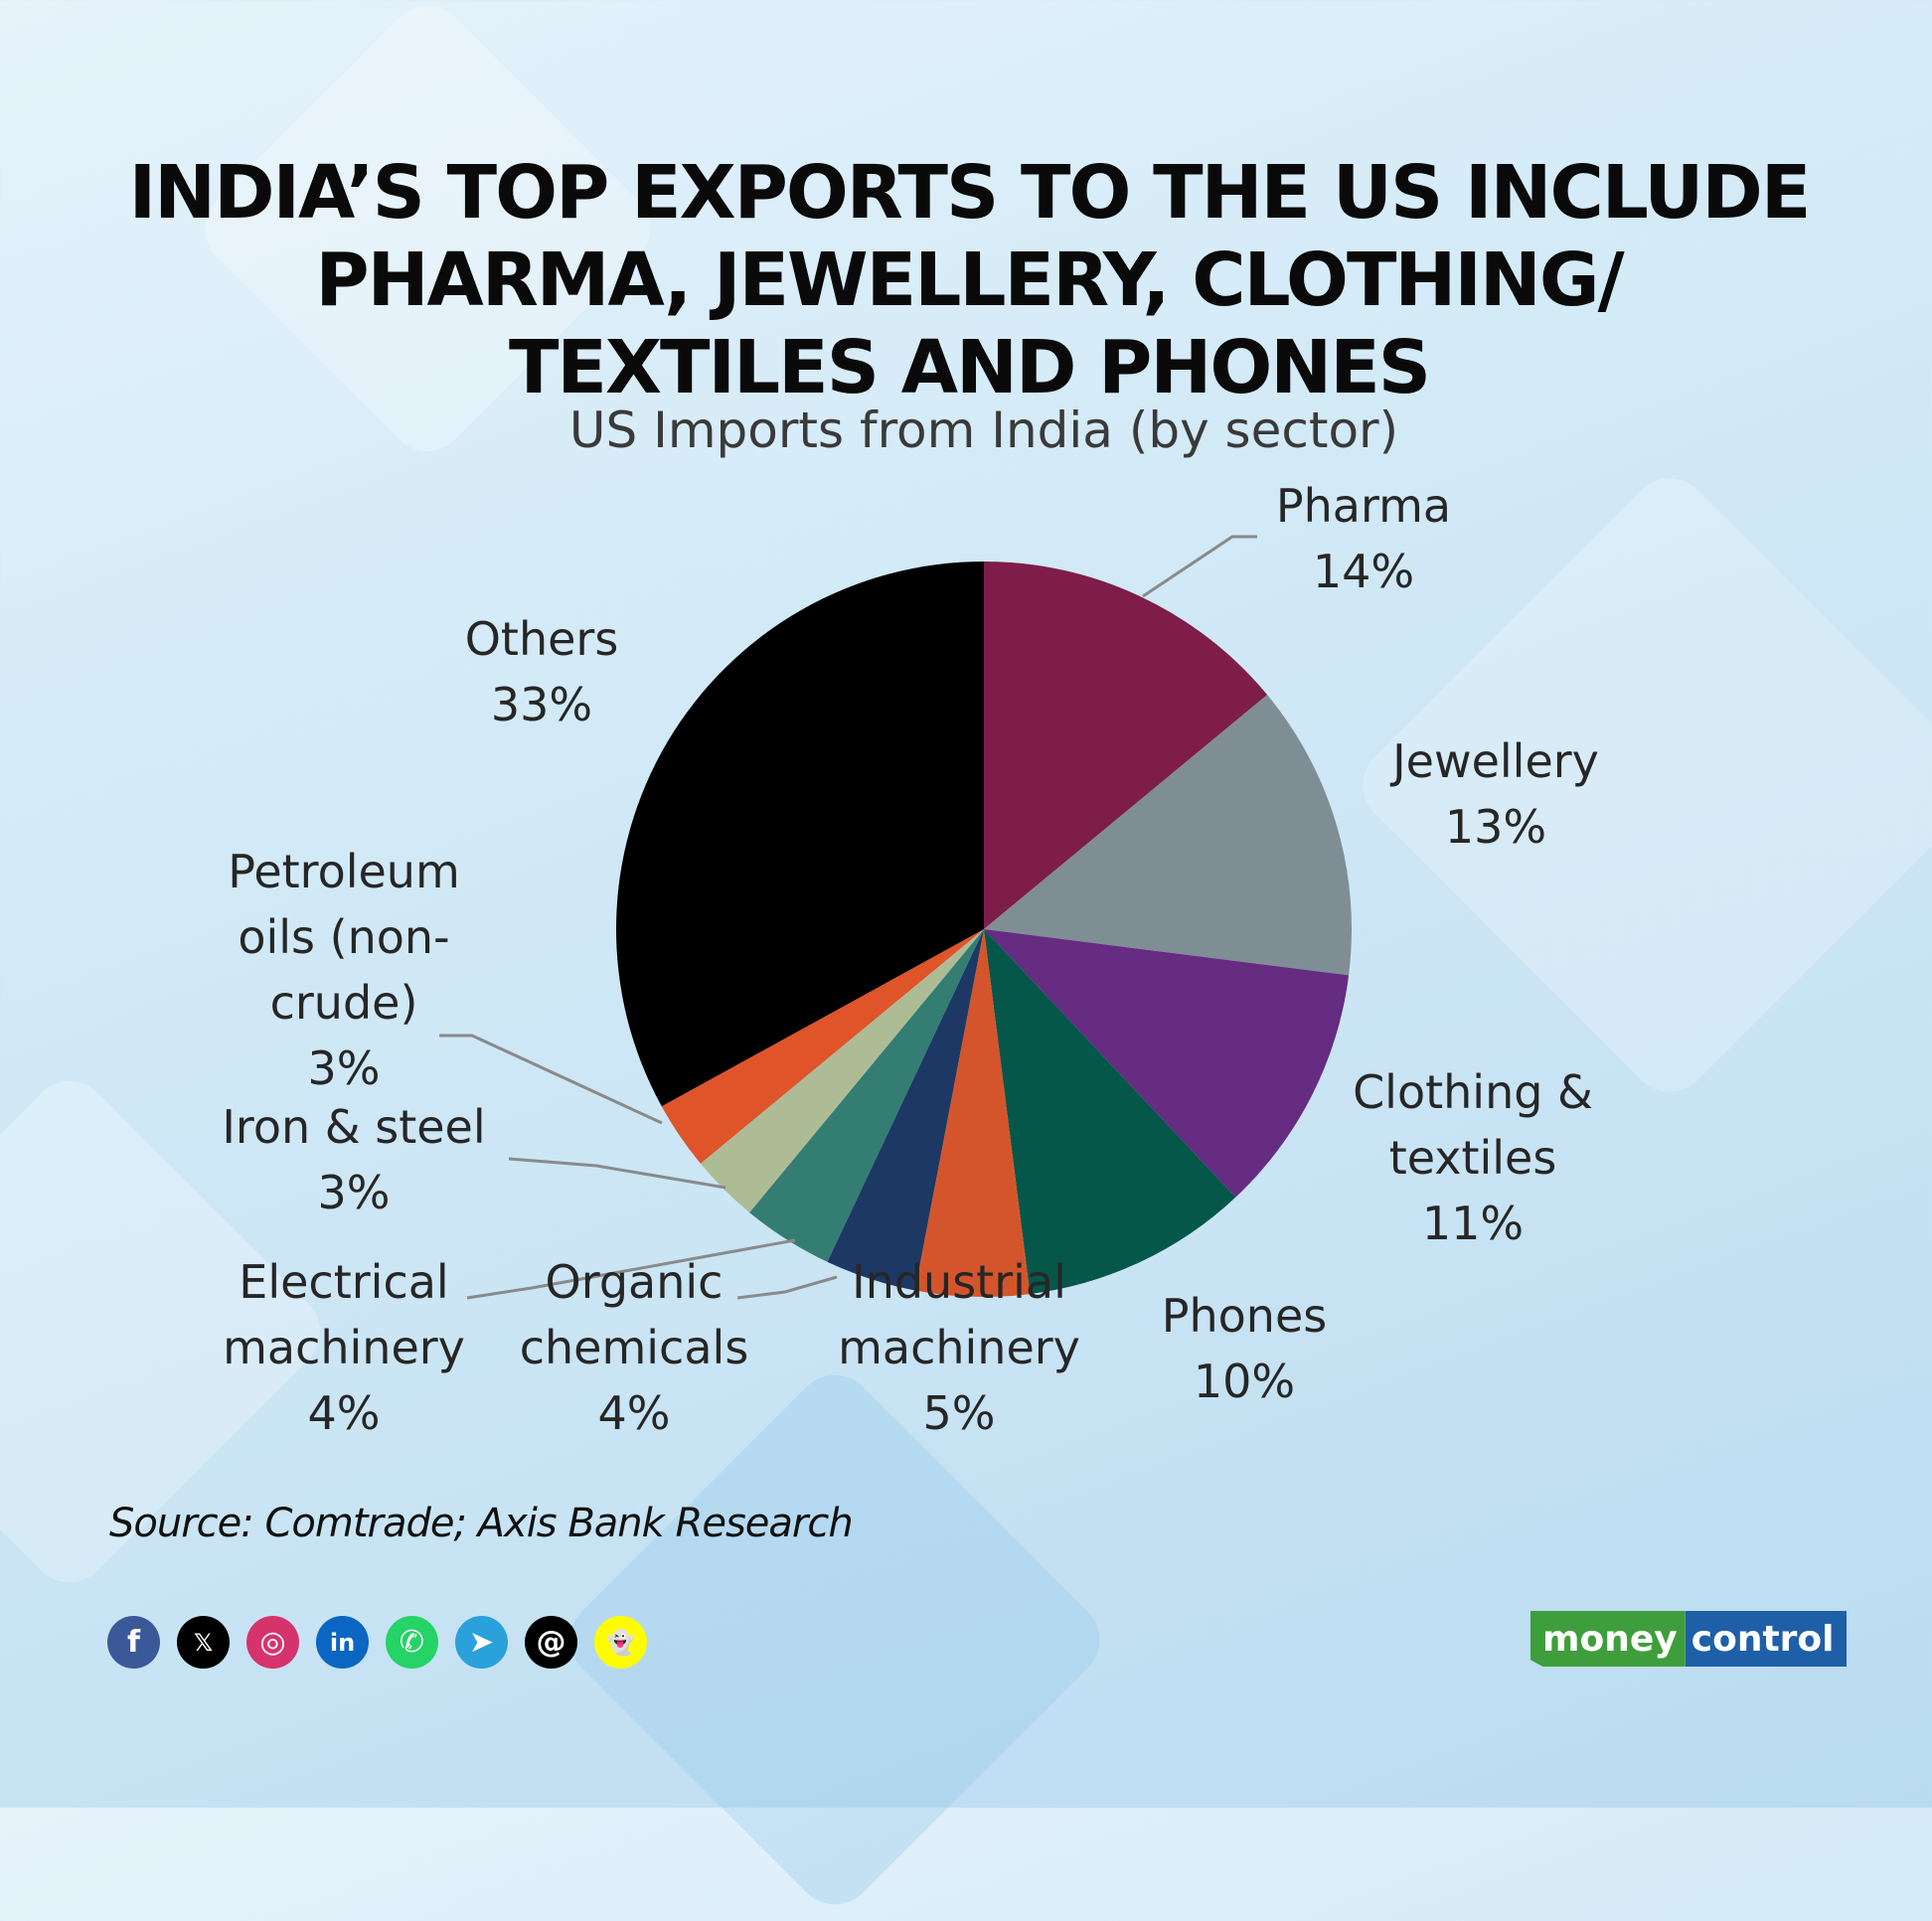 The image size is (1932, 1921). I want to click on headline-line: PHARMA, JEWELLERY, CLOTHING/, so click(969, 280).